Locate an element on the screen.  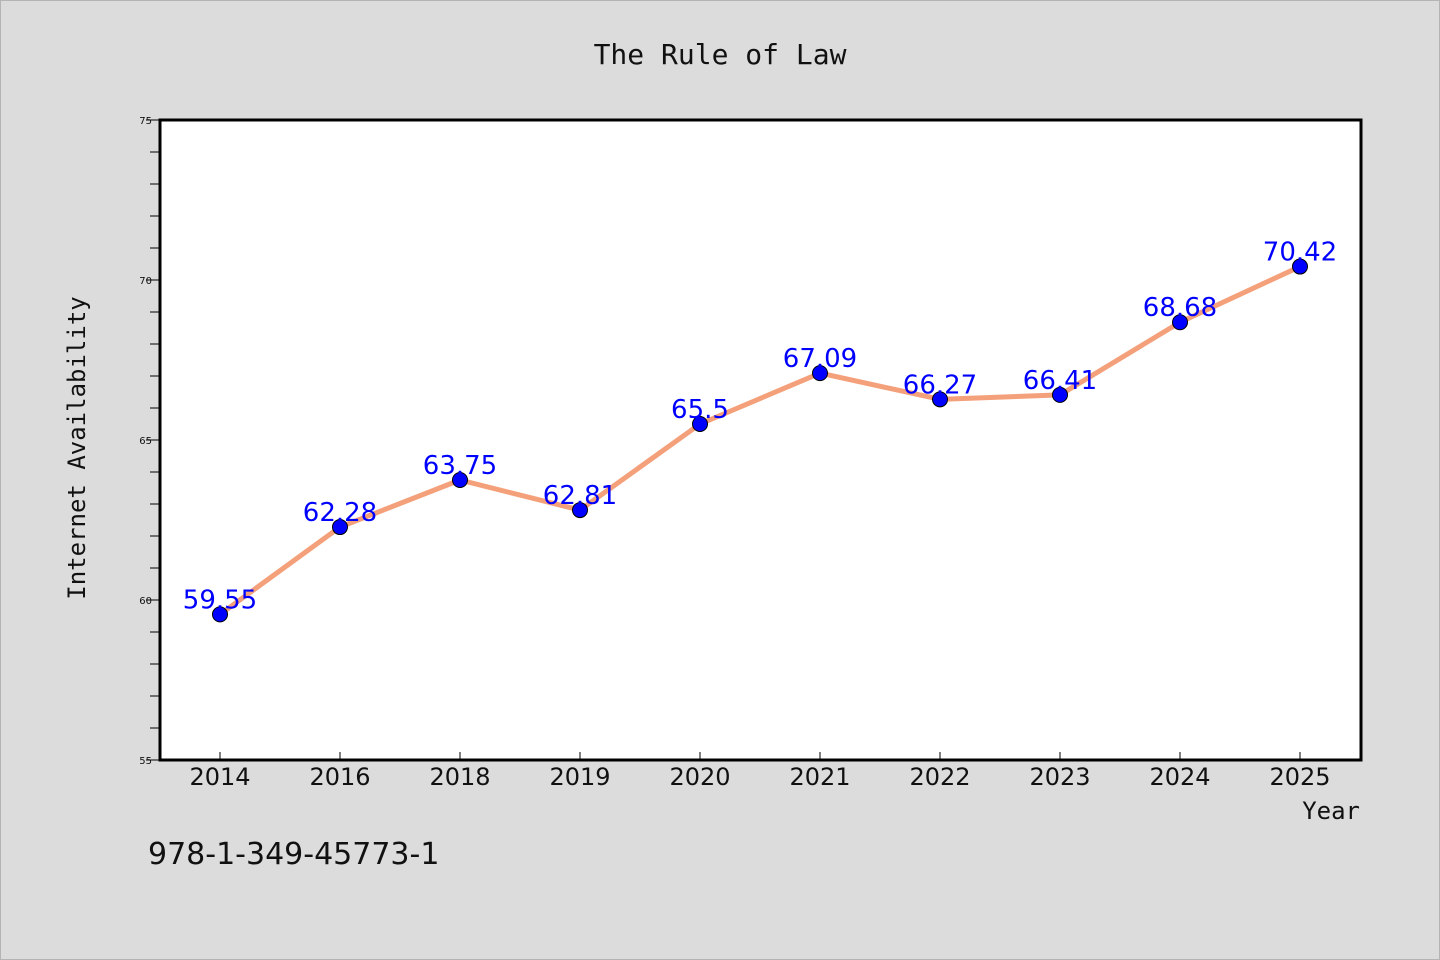
x-tick-label: 2022 is located at coordinates (939, 777).